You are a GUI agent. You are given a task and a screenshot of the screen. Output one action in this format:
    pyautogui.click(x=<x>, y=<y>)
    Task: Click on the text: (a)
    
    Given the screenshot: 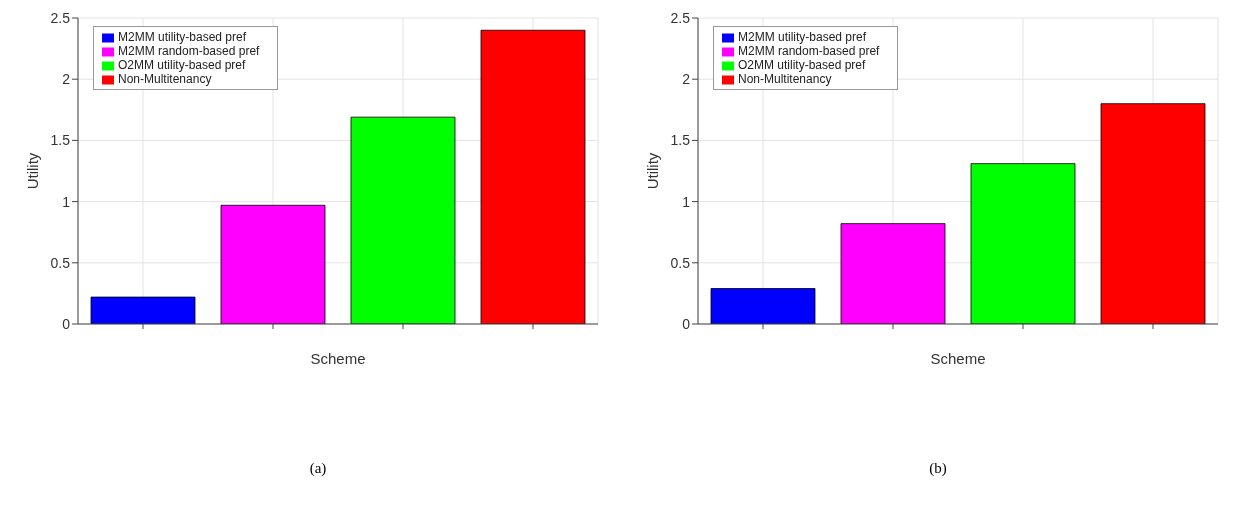 What is the action you would take?
    pyautogui.click(x=318, y=468)
    